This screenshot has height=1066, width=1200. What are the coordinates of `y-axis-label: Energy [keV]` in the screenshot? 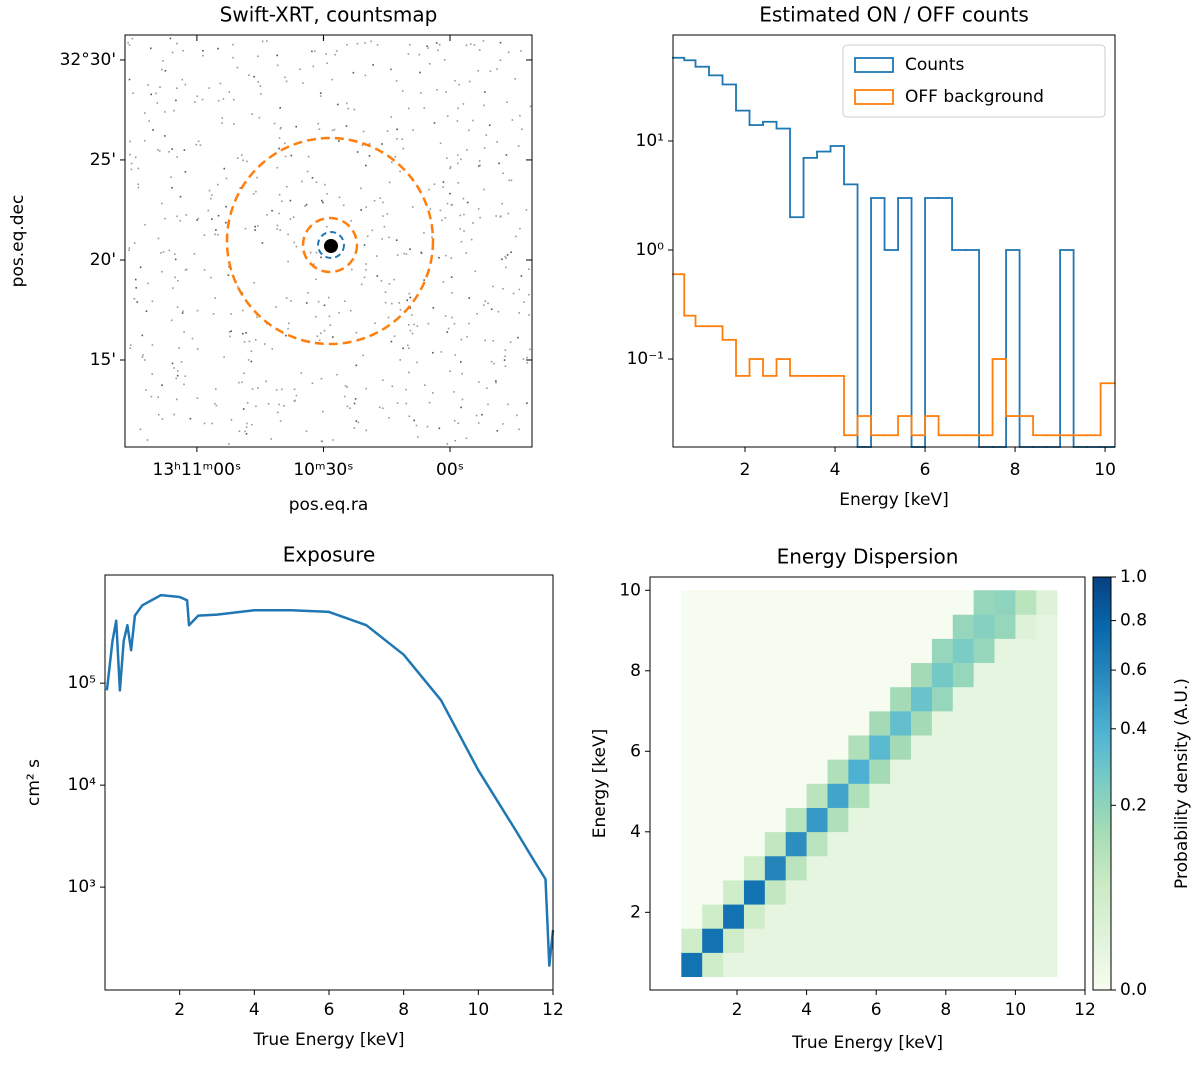 It's located at (600, 784).